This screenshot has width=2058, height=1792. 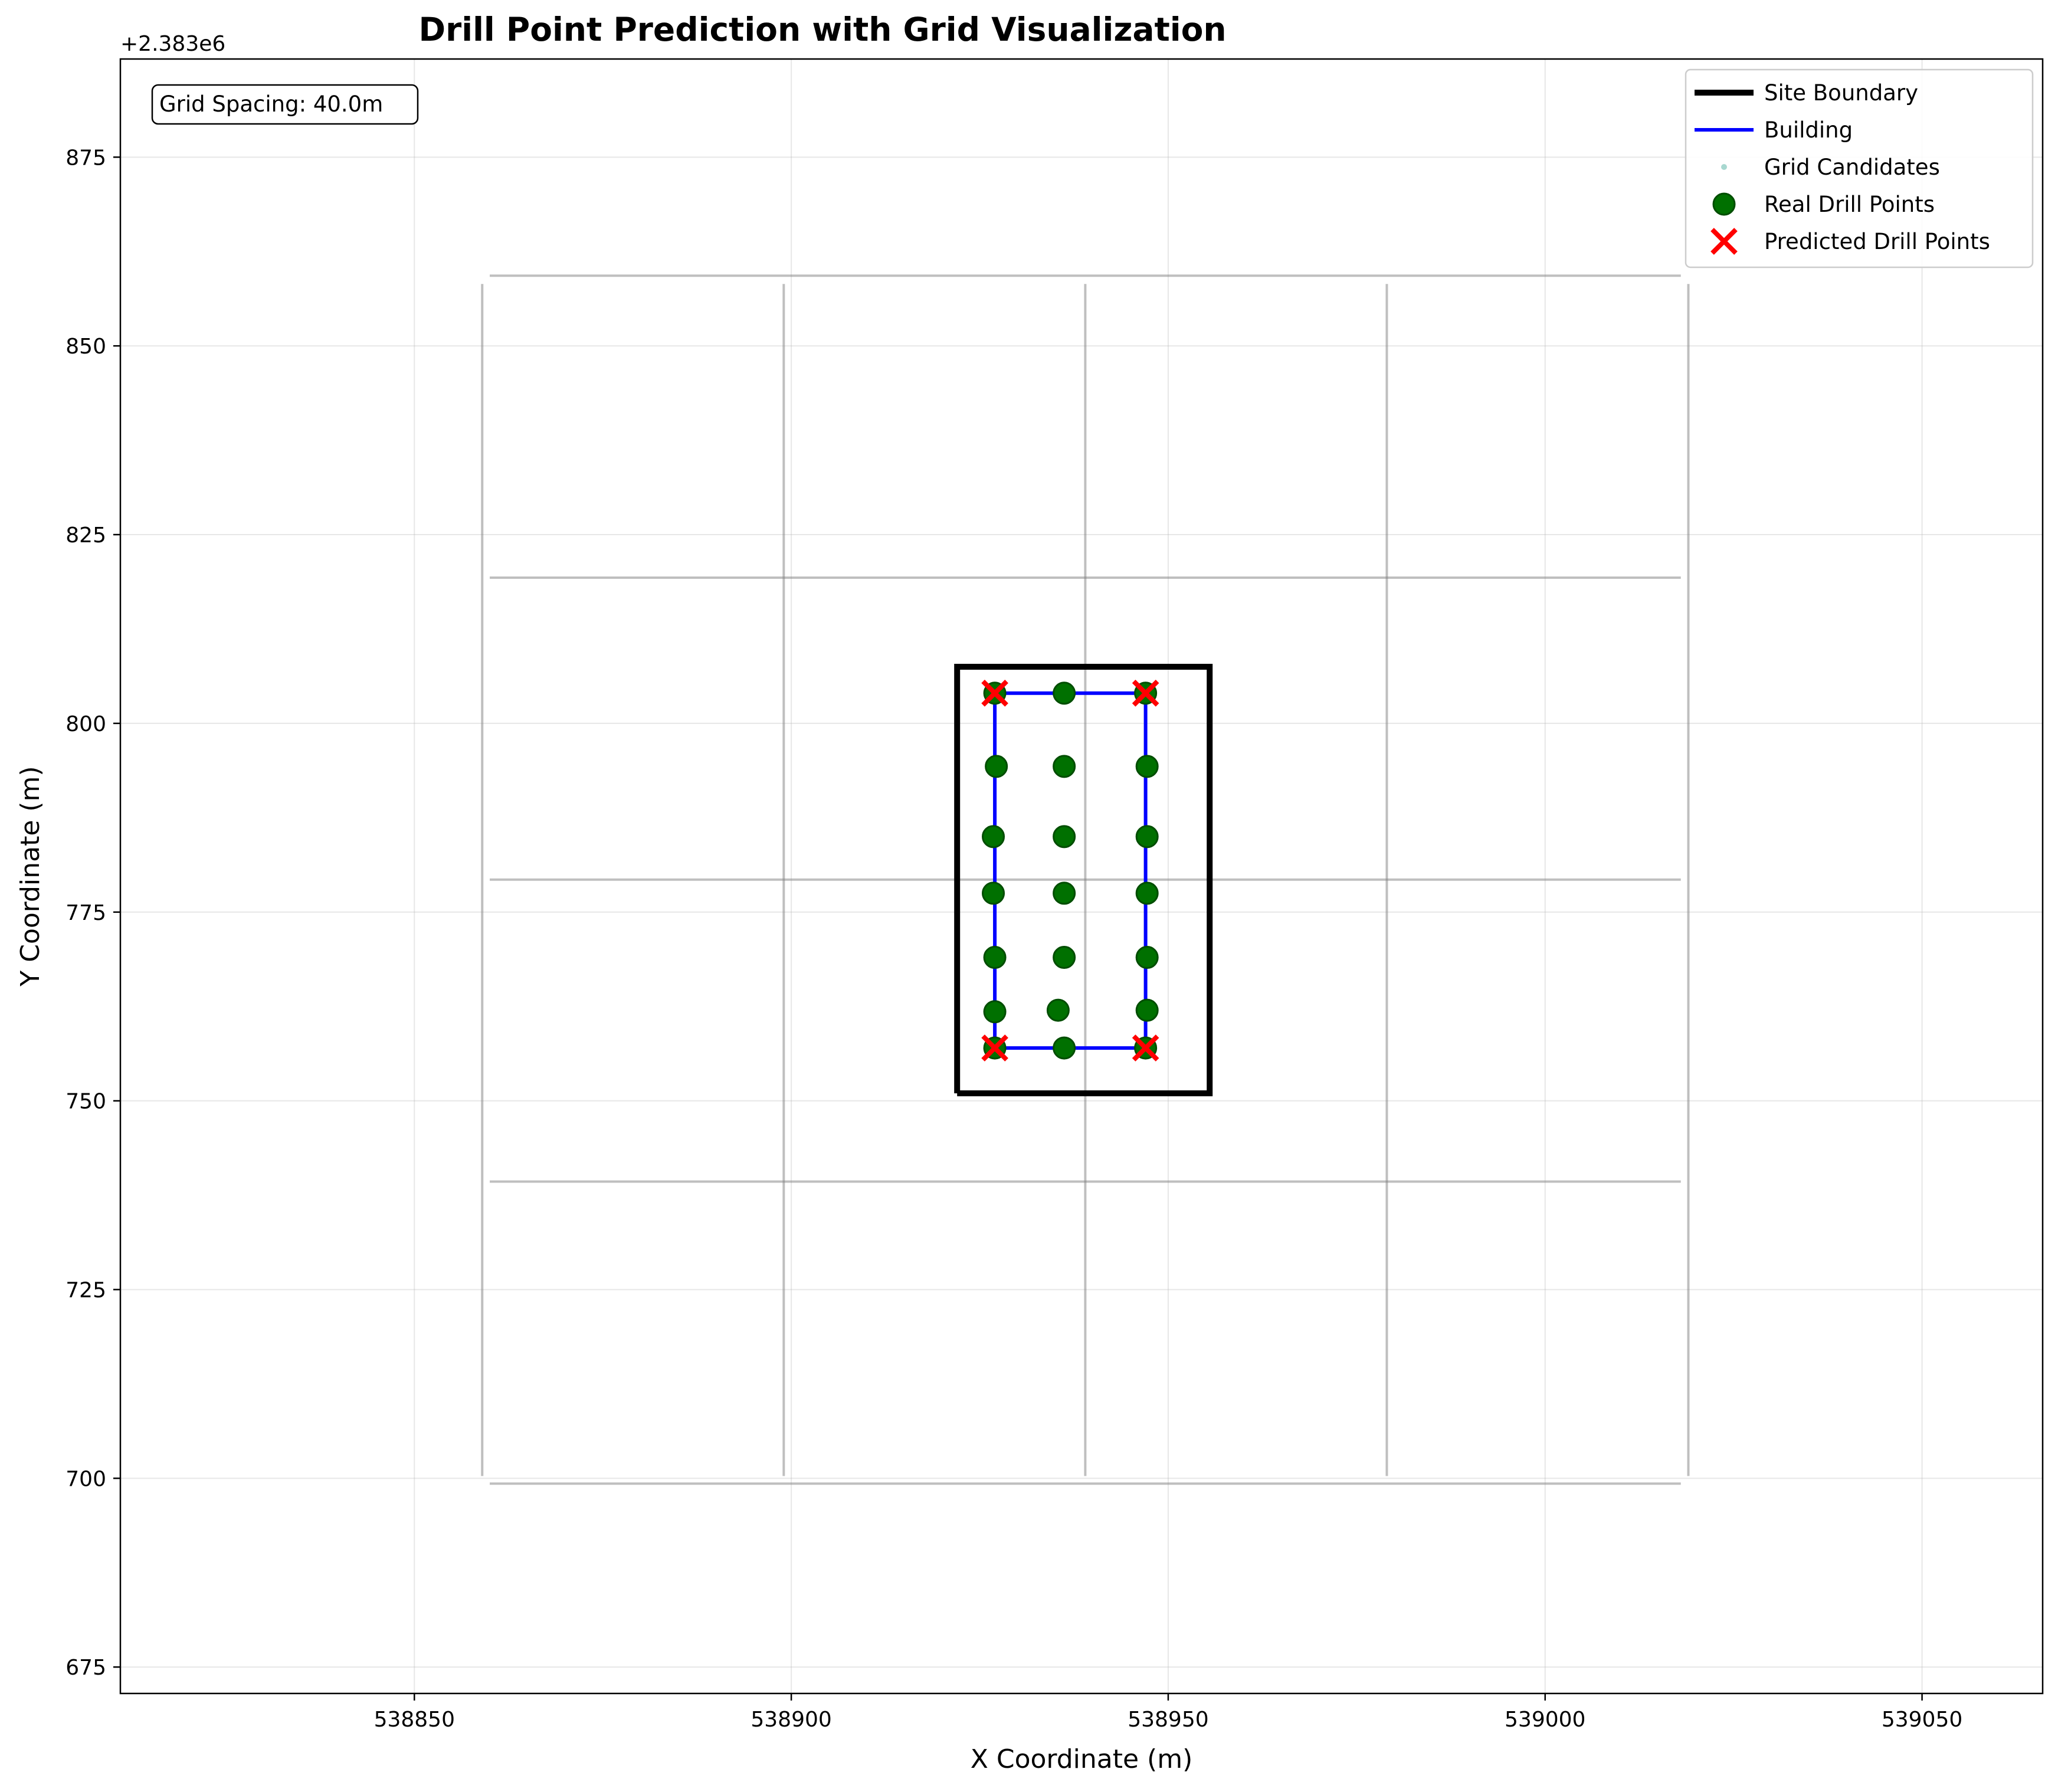 I want to click on y-tick-label: 725, so click(x=85, y=1290).